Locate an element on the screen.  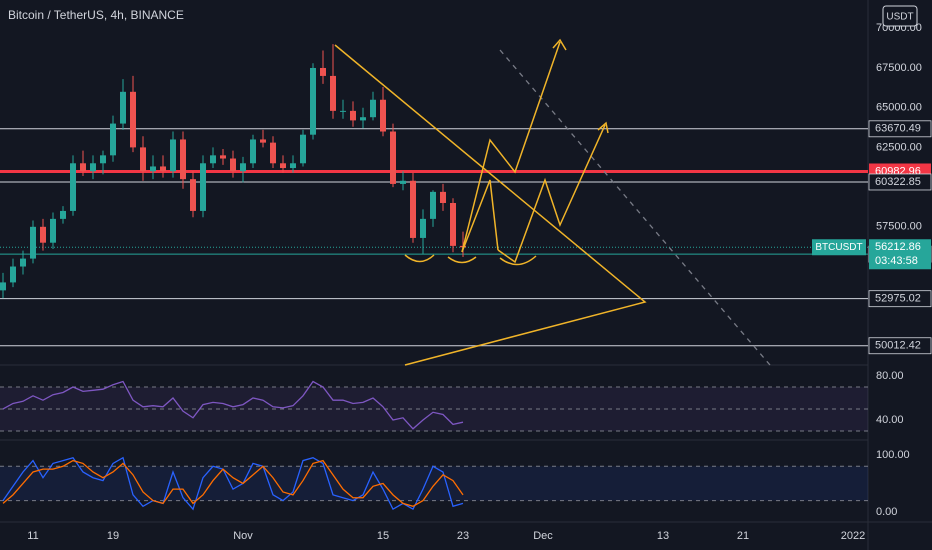
level-label: 50012.42 is located at coordinates (898, 346).